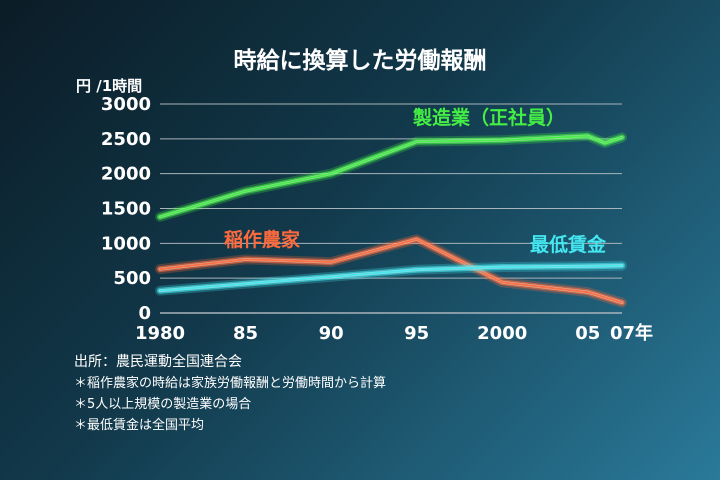 The height and width of the screenshot is (480, 720). Describe the element at coordinates (631, 333) in the screenshot. I see `x-tick-label: 07年` at that location.